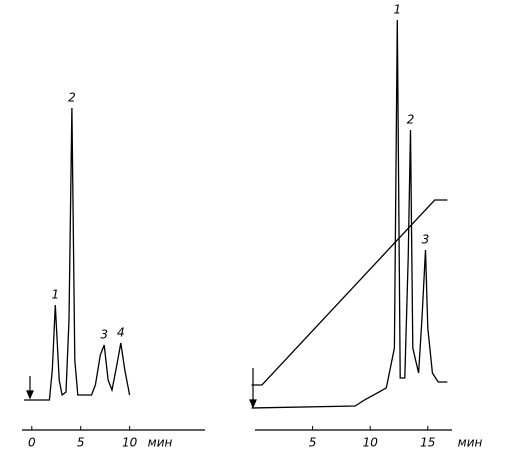 This screenshot has height=464, width=507. I want to click on x-tick-label: 15, so click(427, 443).